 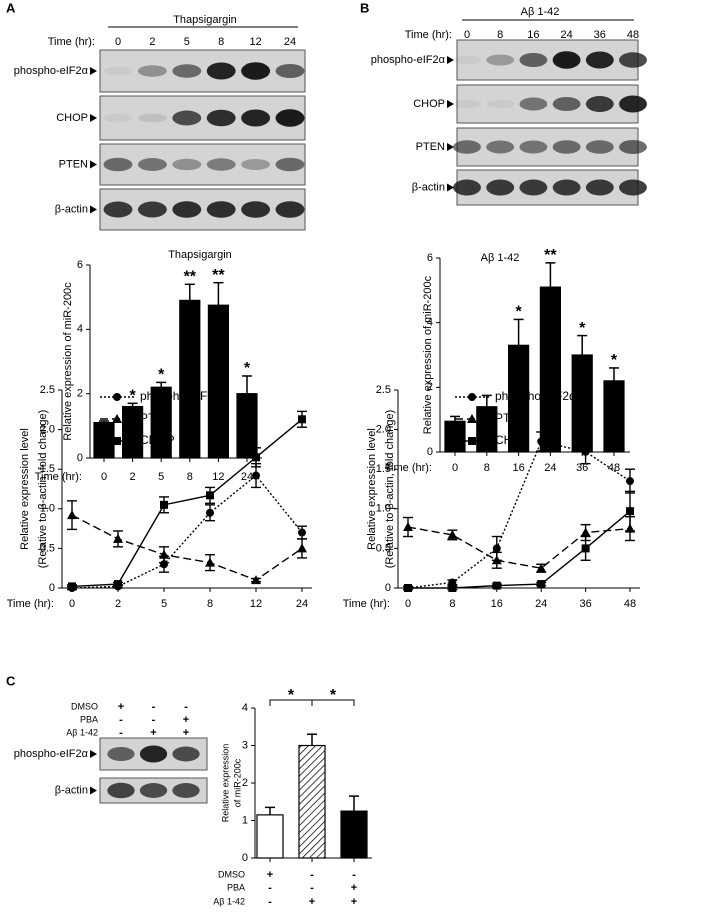 I want to click on legend-label: PTEN, so click(x=511, y=418).